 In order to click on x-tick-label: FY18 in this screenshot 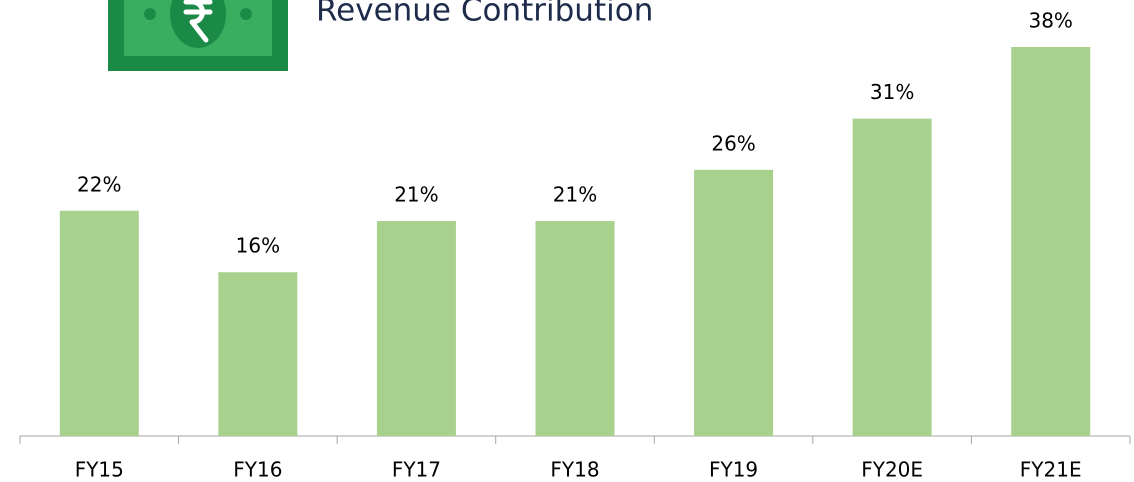, I will do `click(574, 470)`.